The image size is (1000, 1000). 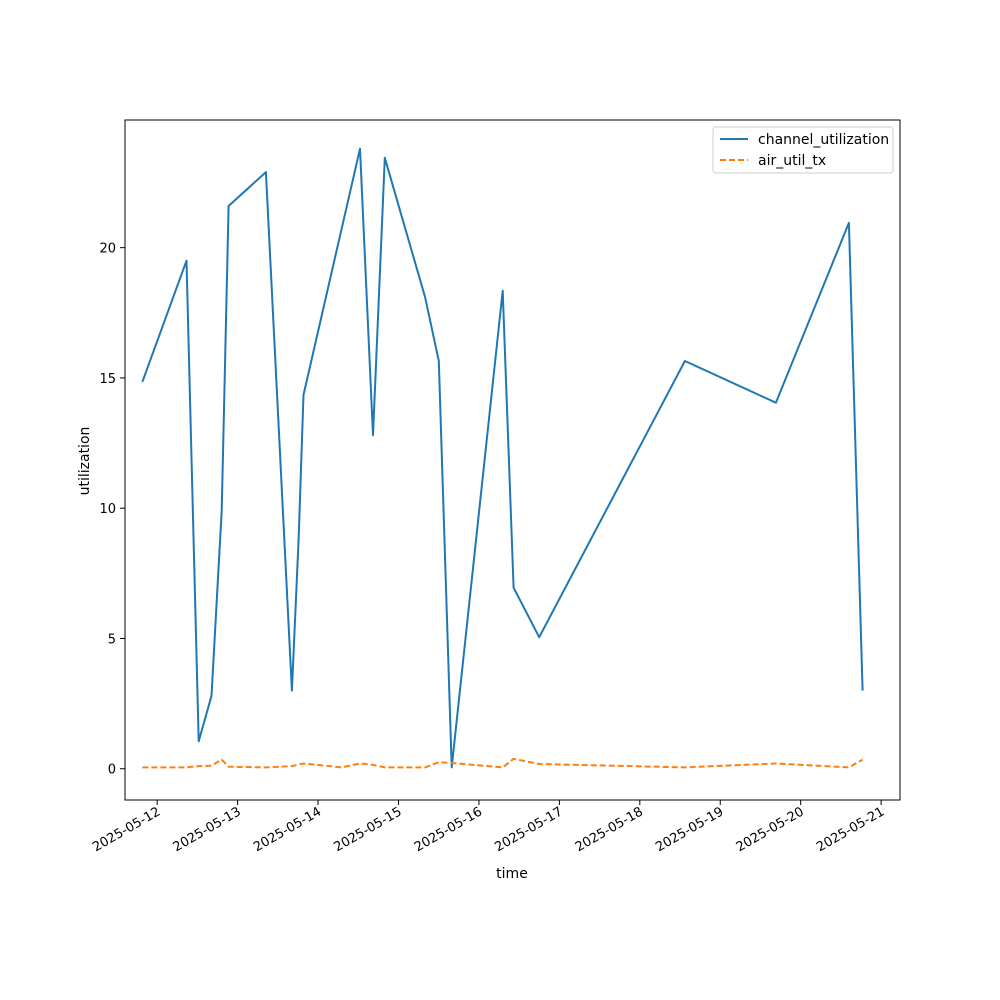 I want to click on legend: channel_utilization air_util_tx, so click(x=803, y=150).